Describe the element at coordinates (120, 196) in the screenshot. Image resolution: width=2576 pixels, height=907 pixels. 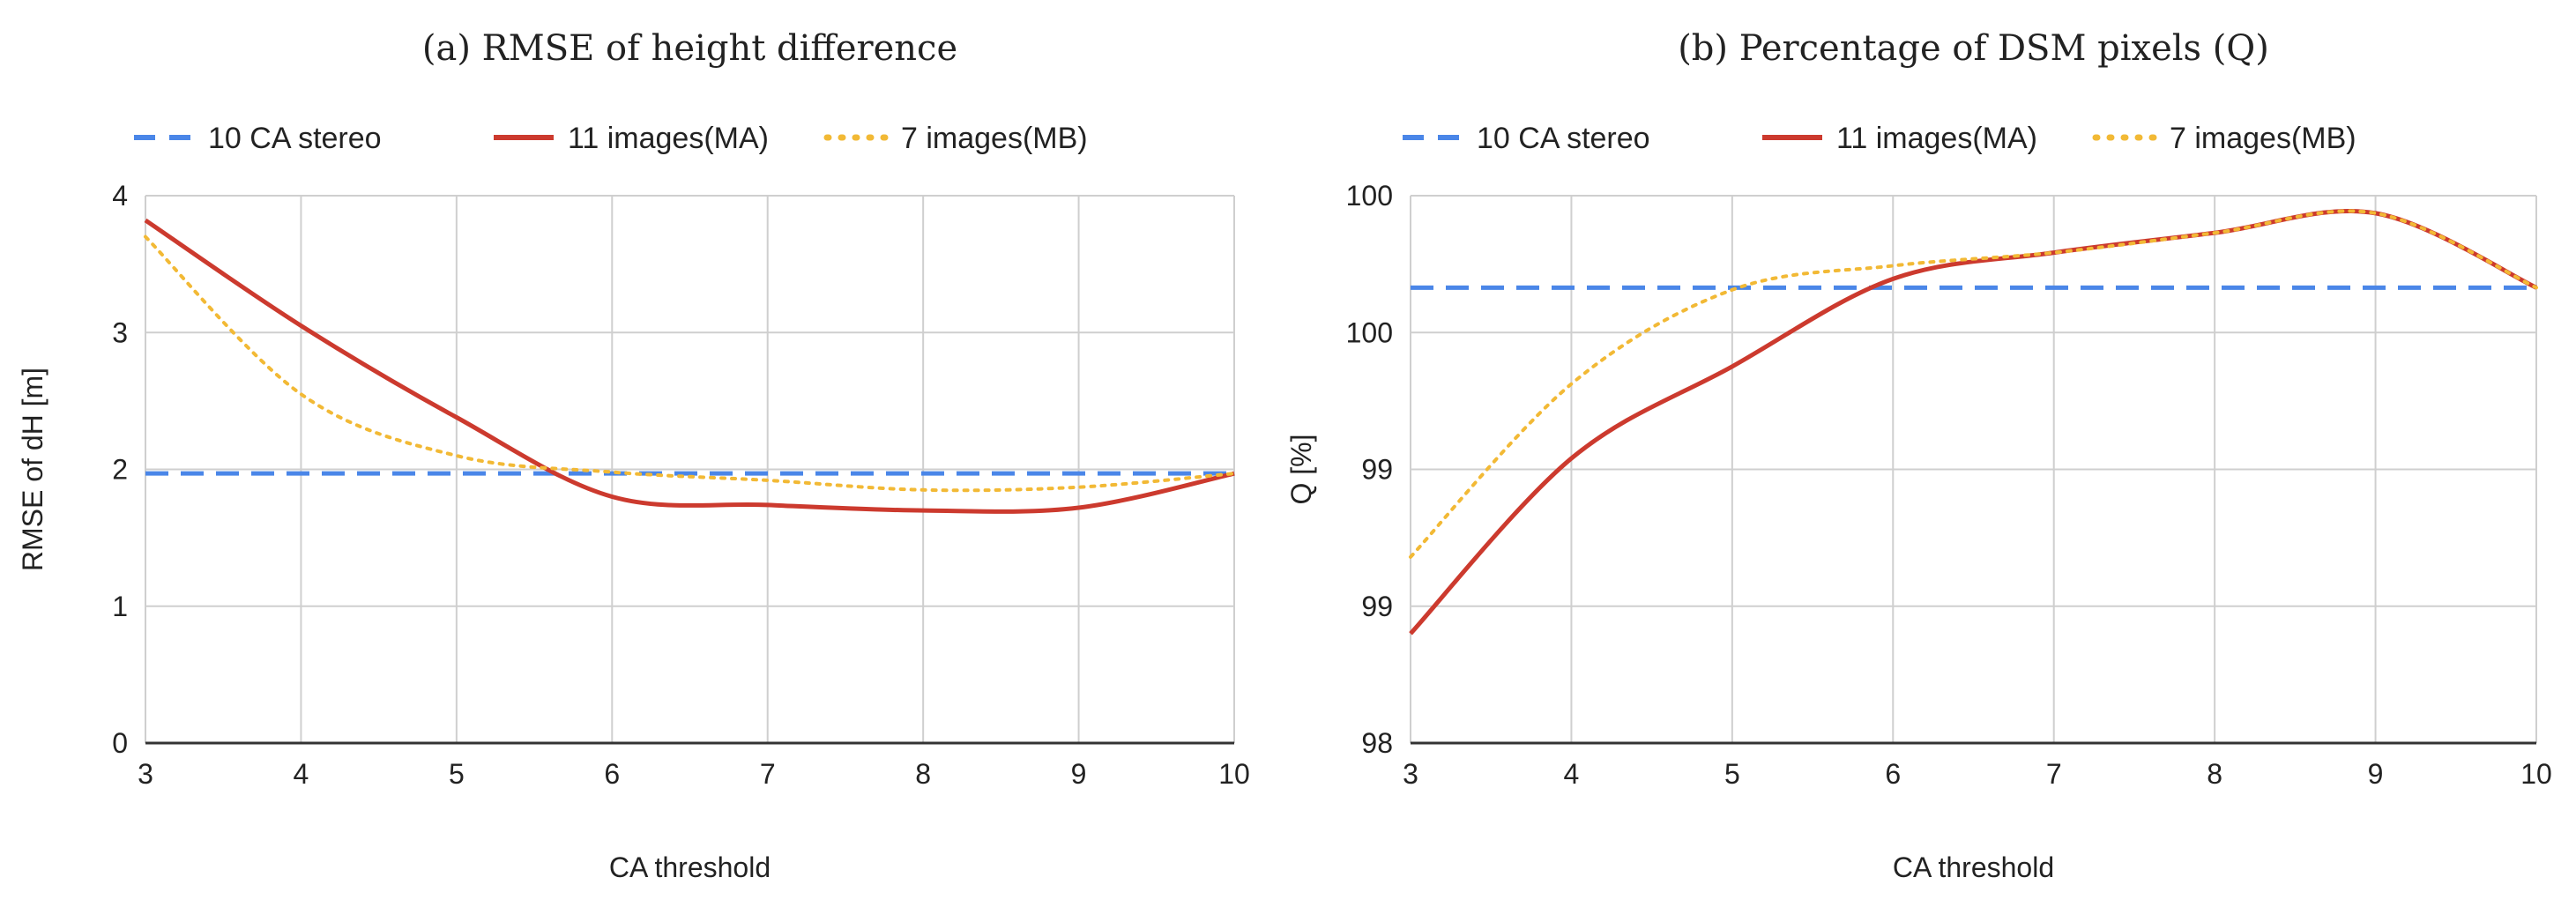
I see `y-tick-label: 4` at that location.